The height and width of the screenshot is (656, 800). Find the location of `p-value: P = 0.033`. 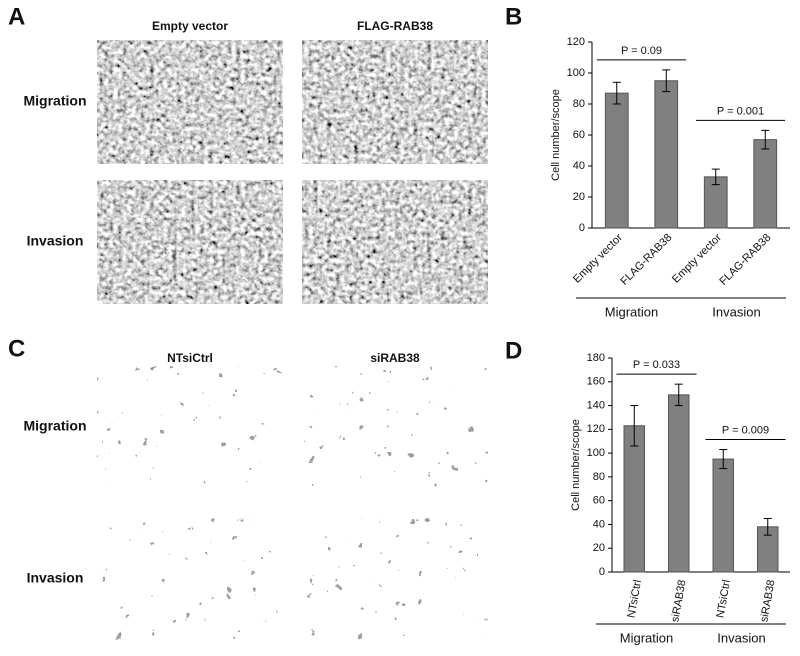

p-value: P = 0.033 is located at coordinates (656, 365).